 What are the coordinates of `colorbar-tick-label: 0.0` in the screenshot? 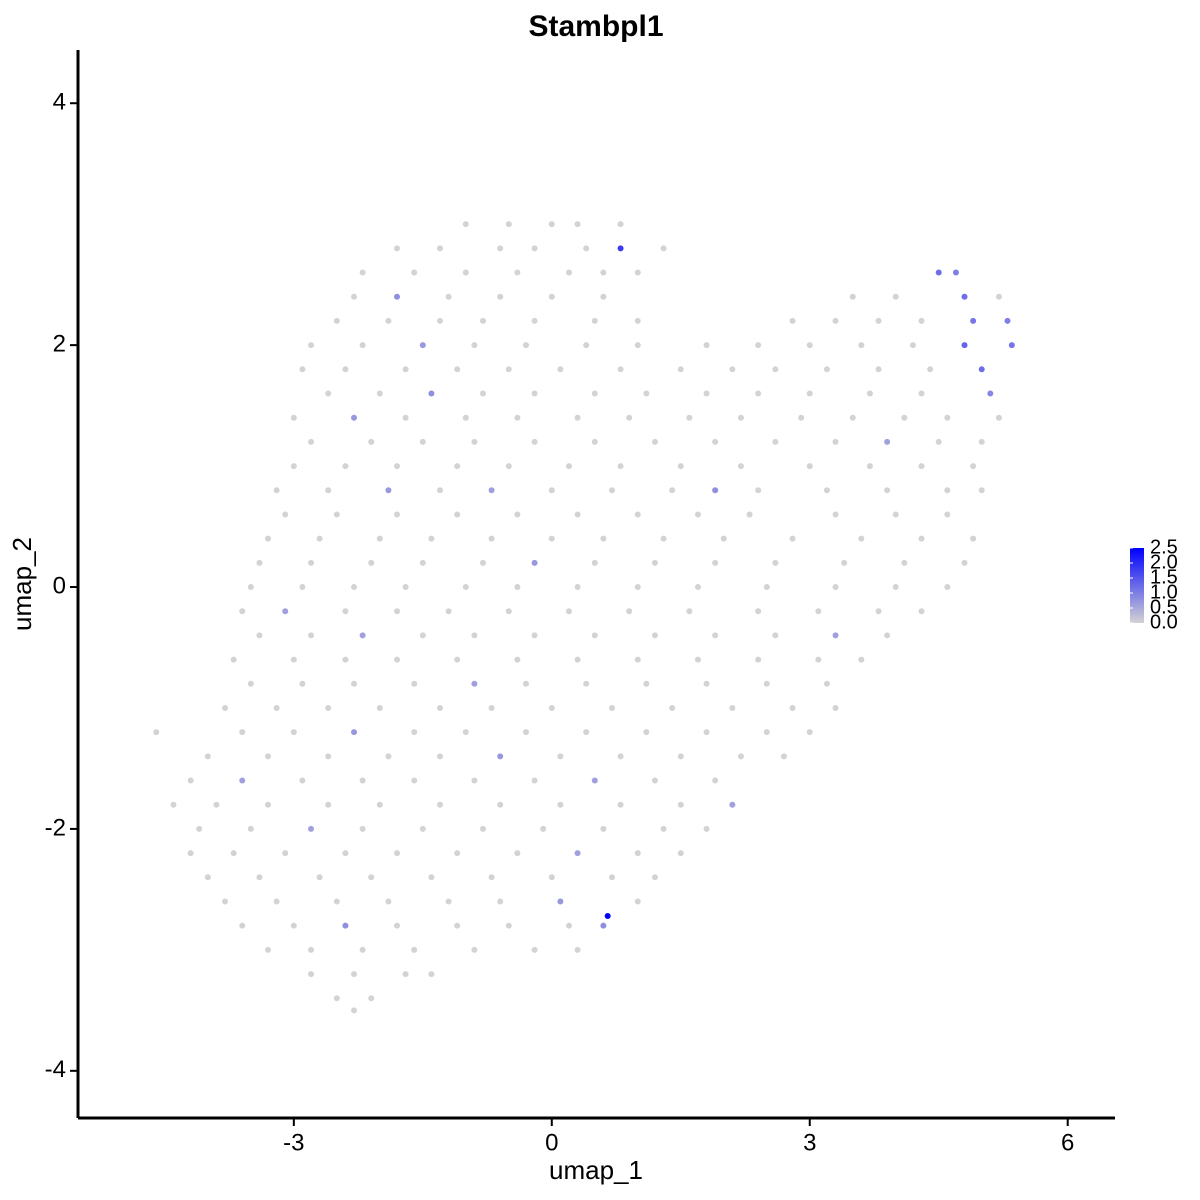 It's located at (1164, 622).